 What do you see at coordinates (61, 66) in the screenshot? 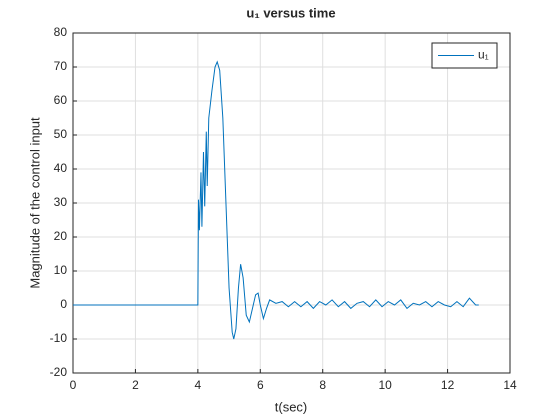
I see `y-tick-label: 70` at bounding box center [61, 66].